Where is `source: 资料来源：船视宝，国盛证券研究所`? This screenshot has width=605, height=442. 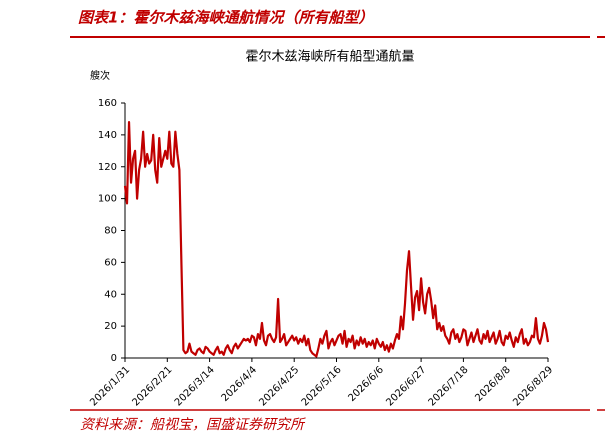 source: 资料来源：船视宝，国盛证券研究所 is located at coordinates (193, 425).